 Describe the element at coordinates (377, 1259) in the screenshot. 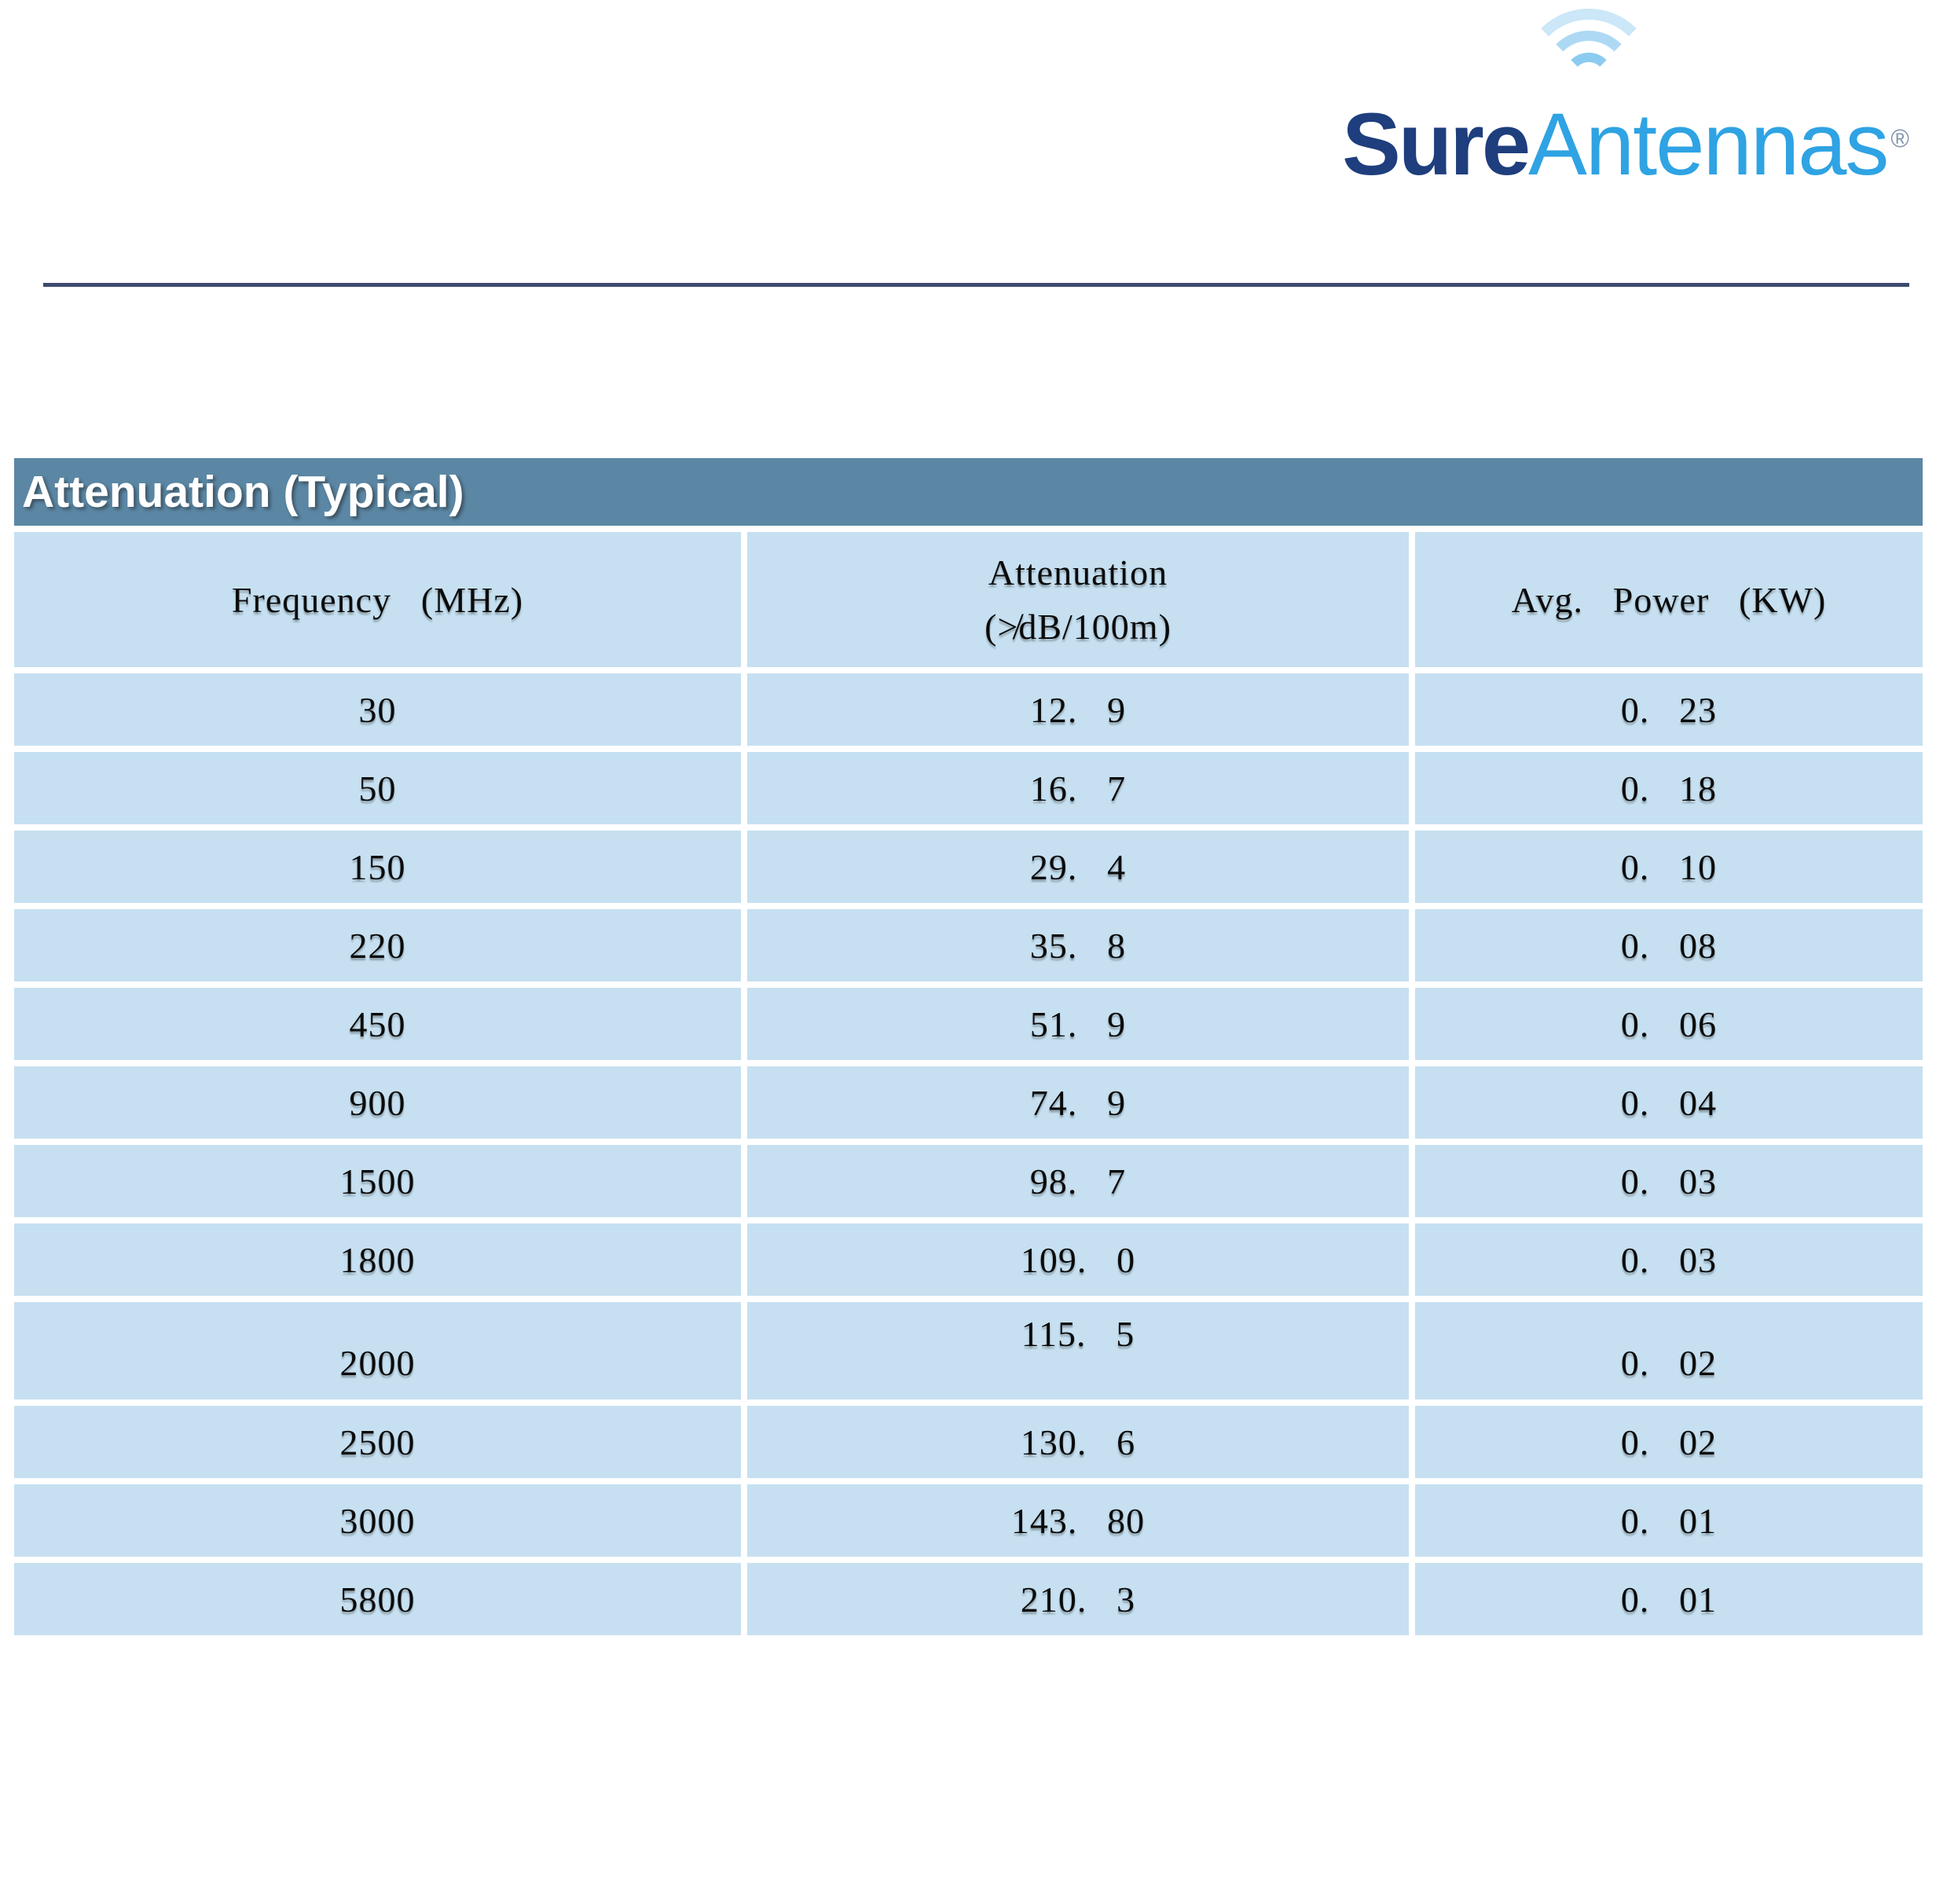

I see `frequency-cell: 1800` at that location.